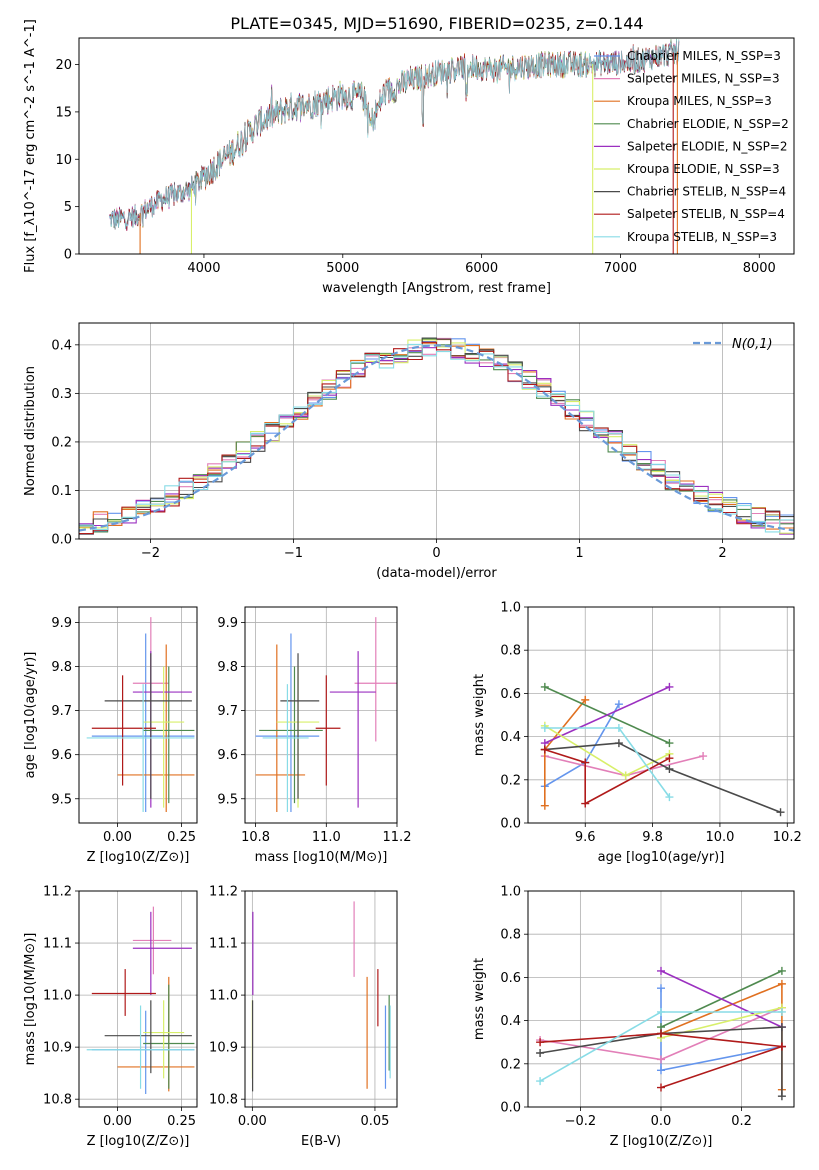 The image size is (819, 1170). What do you see at coordinates (481, 268) in the screenshot?
I see `x-tick-label: 6000` at bounding box center [481, 268].